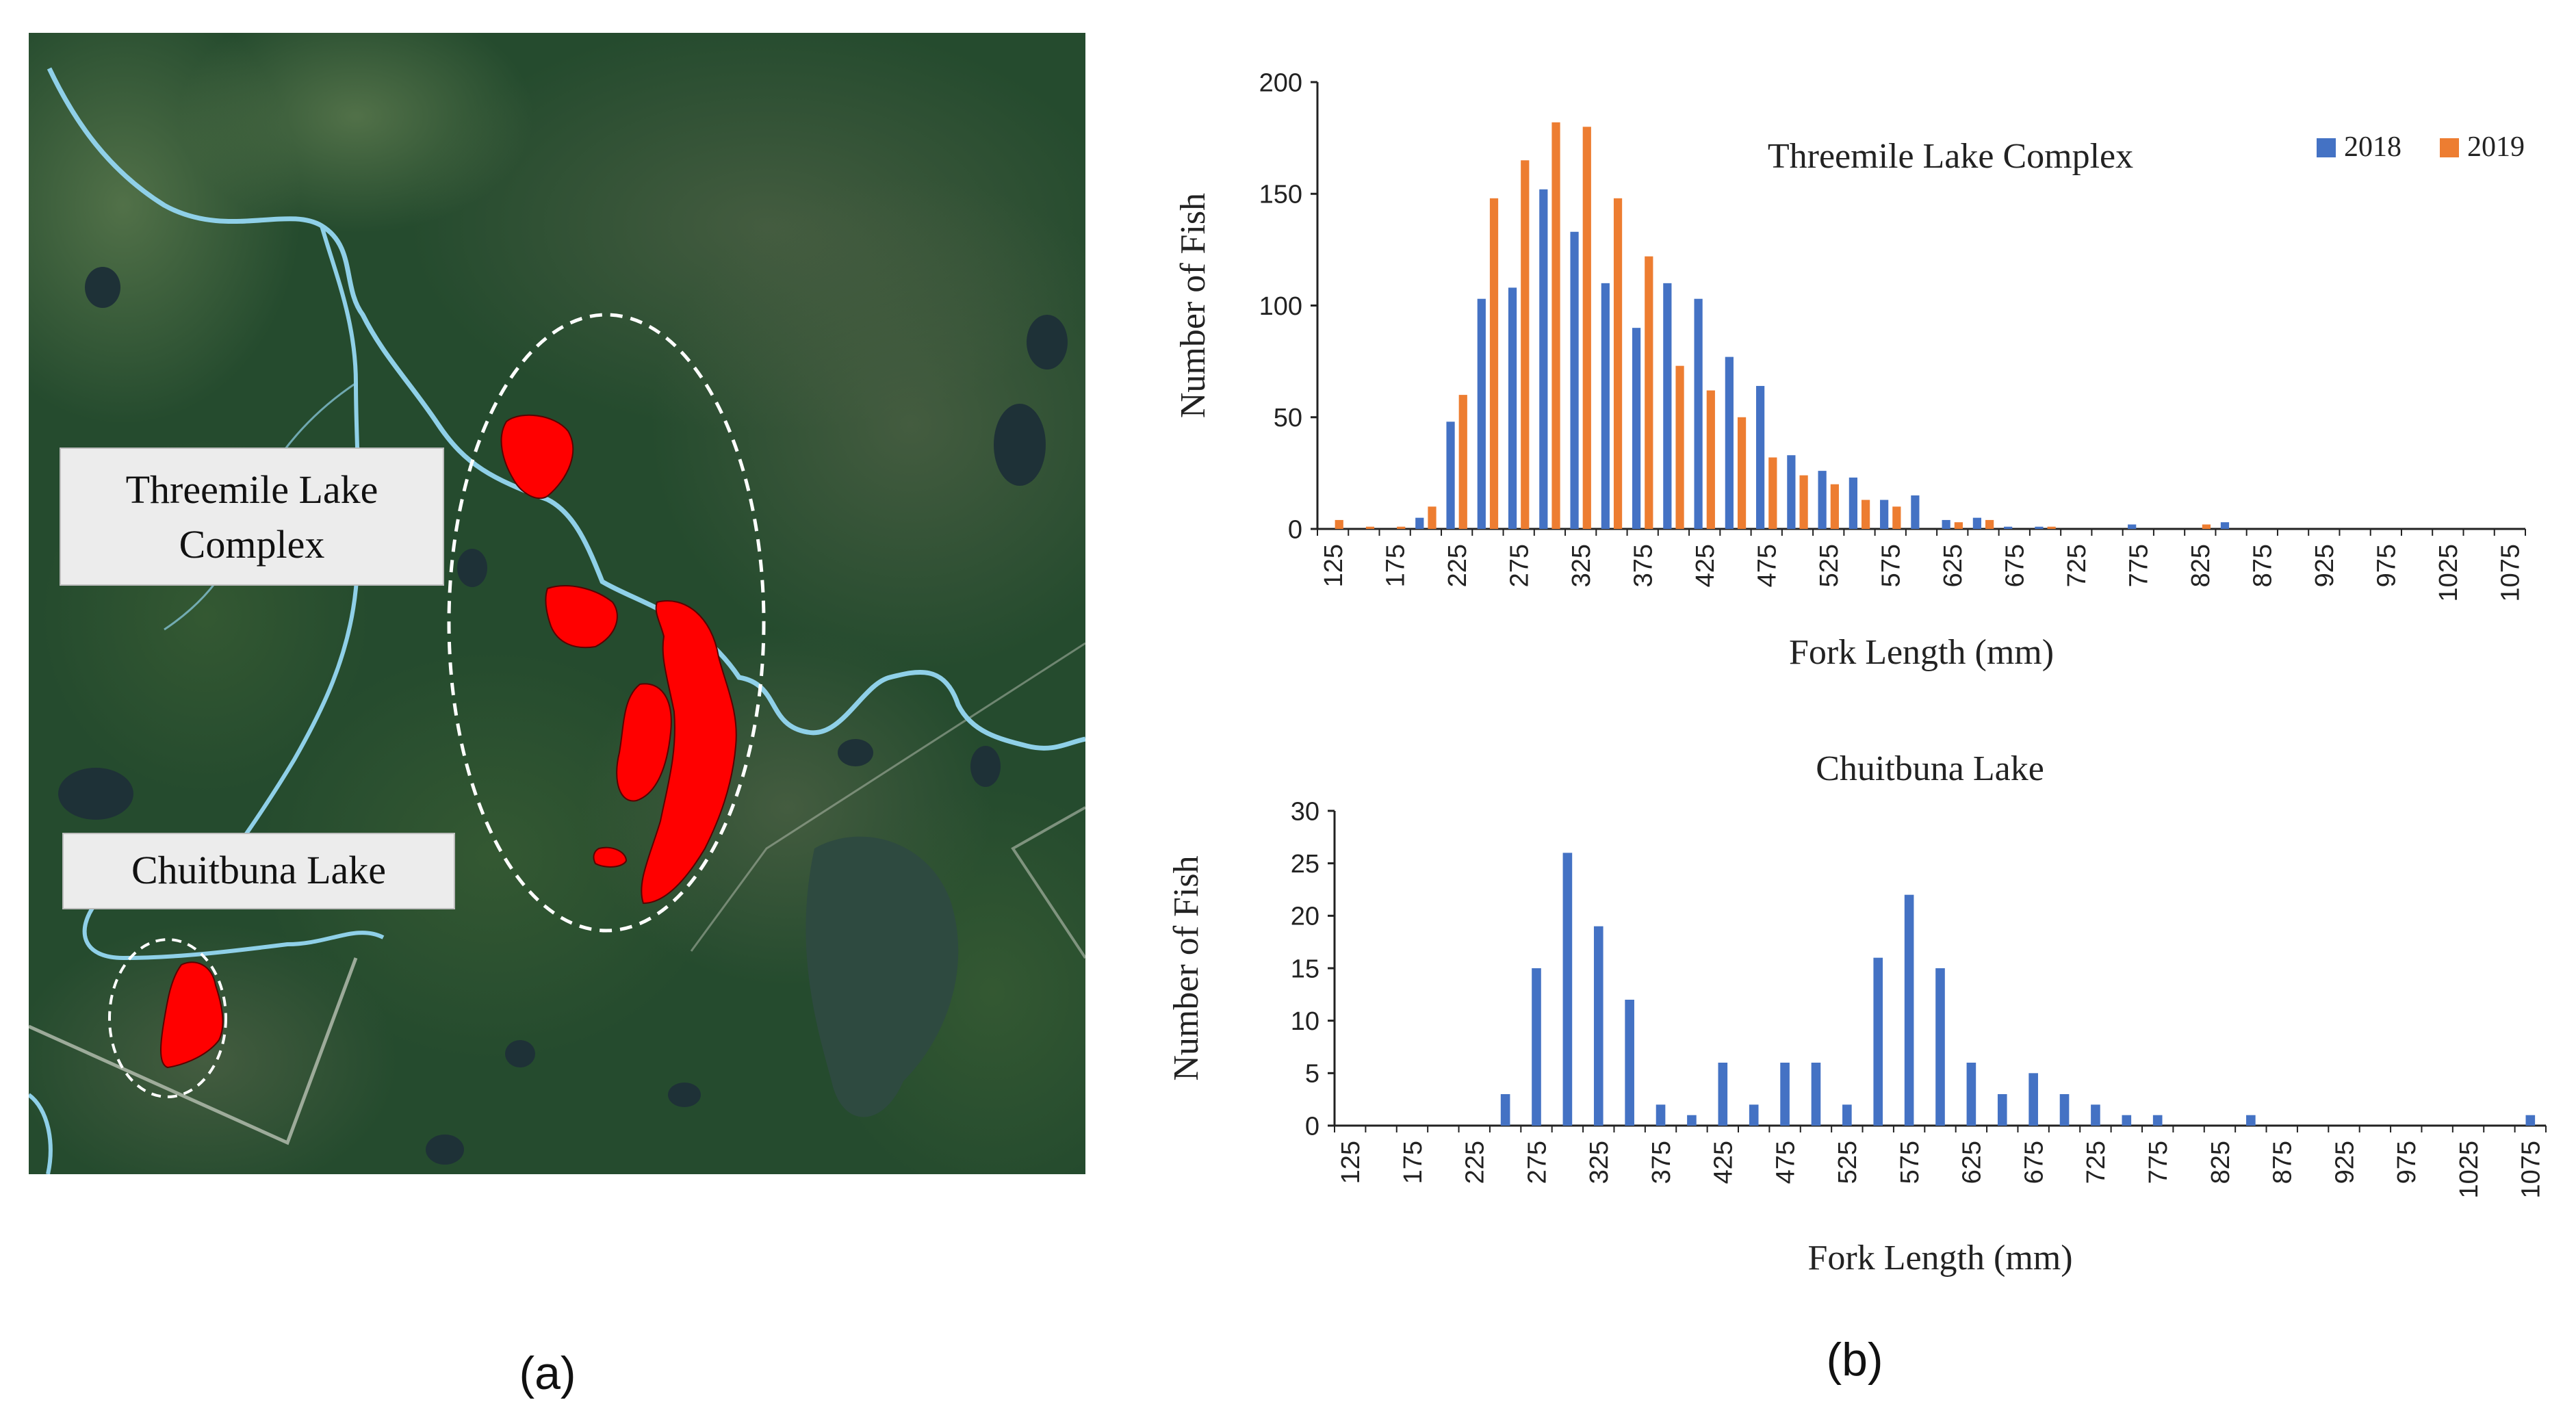 The width and height of the screenshot is (2576, 1426). I want to click on legend-swatch, so click(2326, 147).